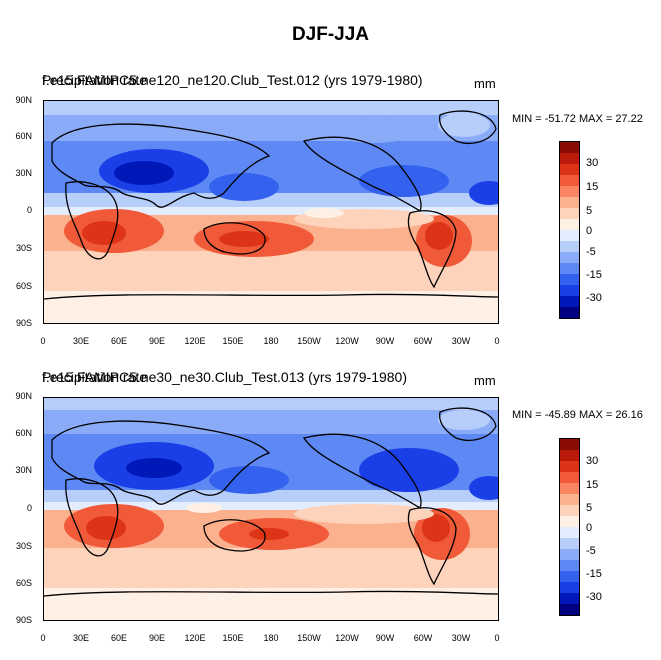 This screenshot has width=661, height=660. I want to click on minmax-label: MIN = -45.89 MAX = 26.16, so click(577, 415).